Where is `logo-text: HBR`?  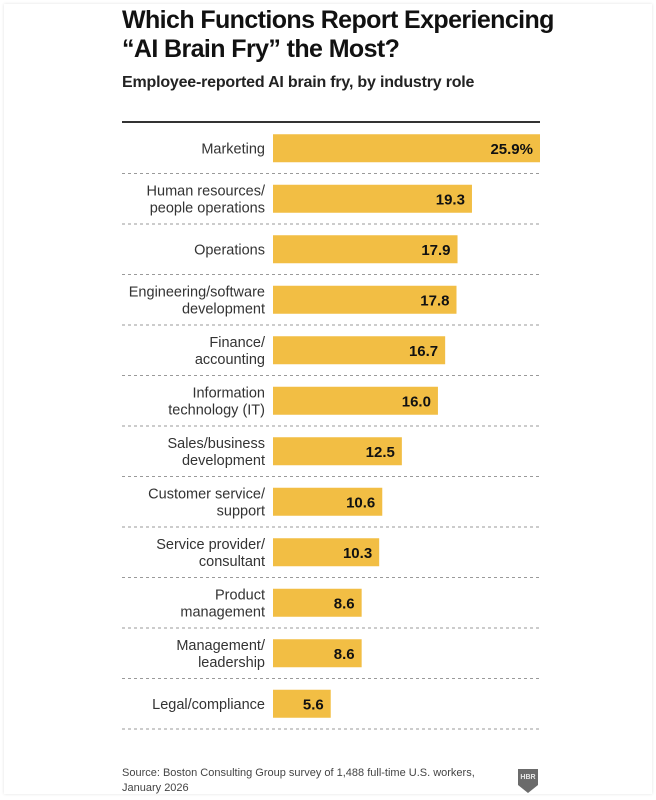 logo-text: HBR is located at coordinates (527, 777).